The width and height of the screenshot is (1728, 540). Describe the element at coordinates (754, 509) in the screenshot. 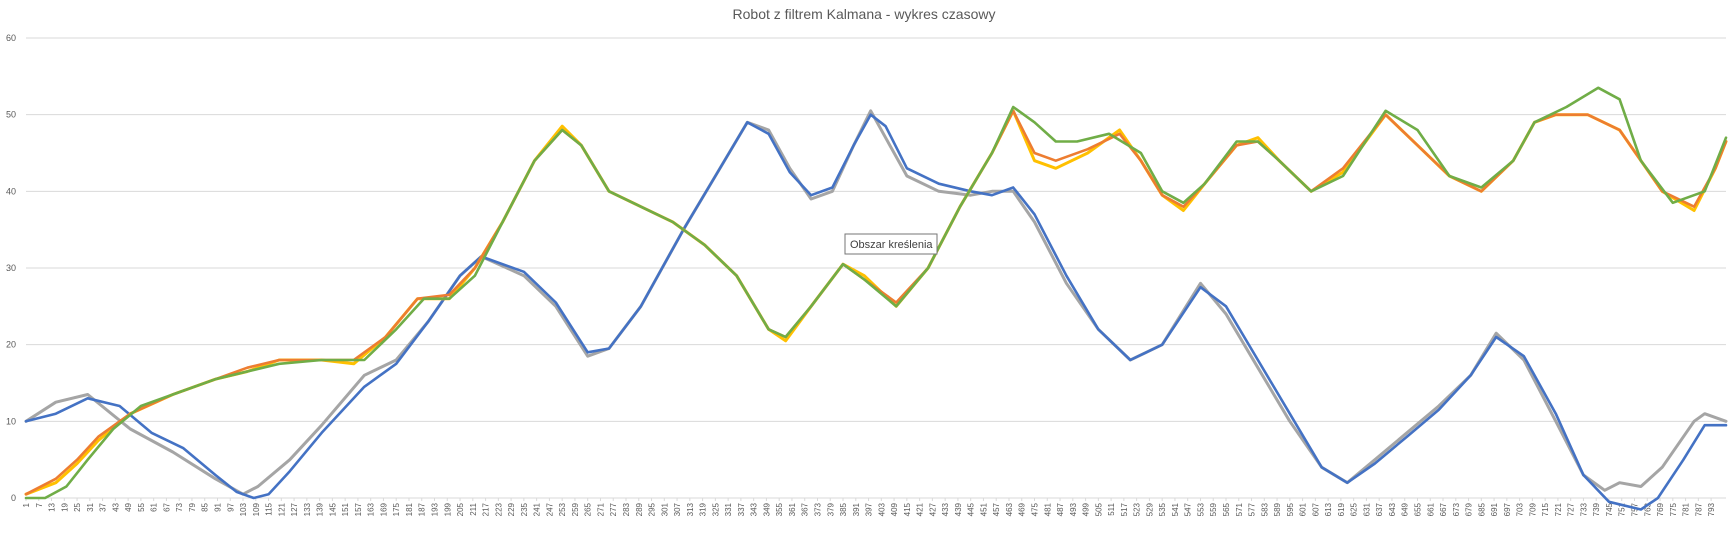

I see `x-tick-label: 343` at that location.